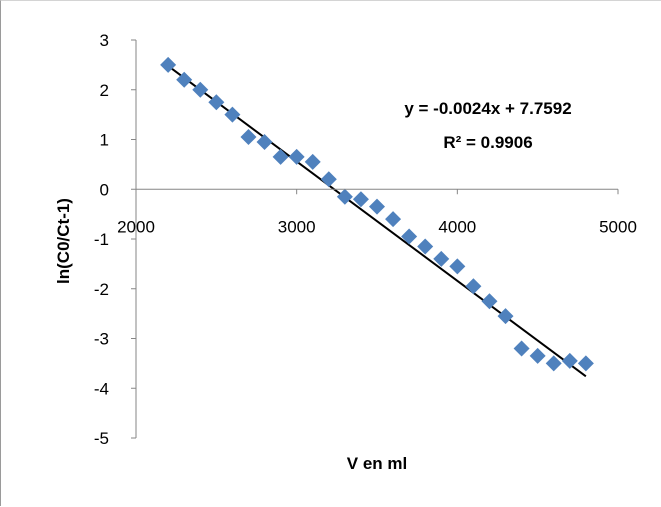 The width and height of the screenshot is (661, 507). Describe the element at coordinates (104, 189) in the screenshot. I see `y-tick-label: 0` at that location.